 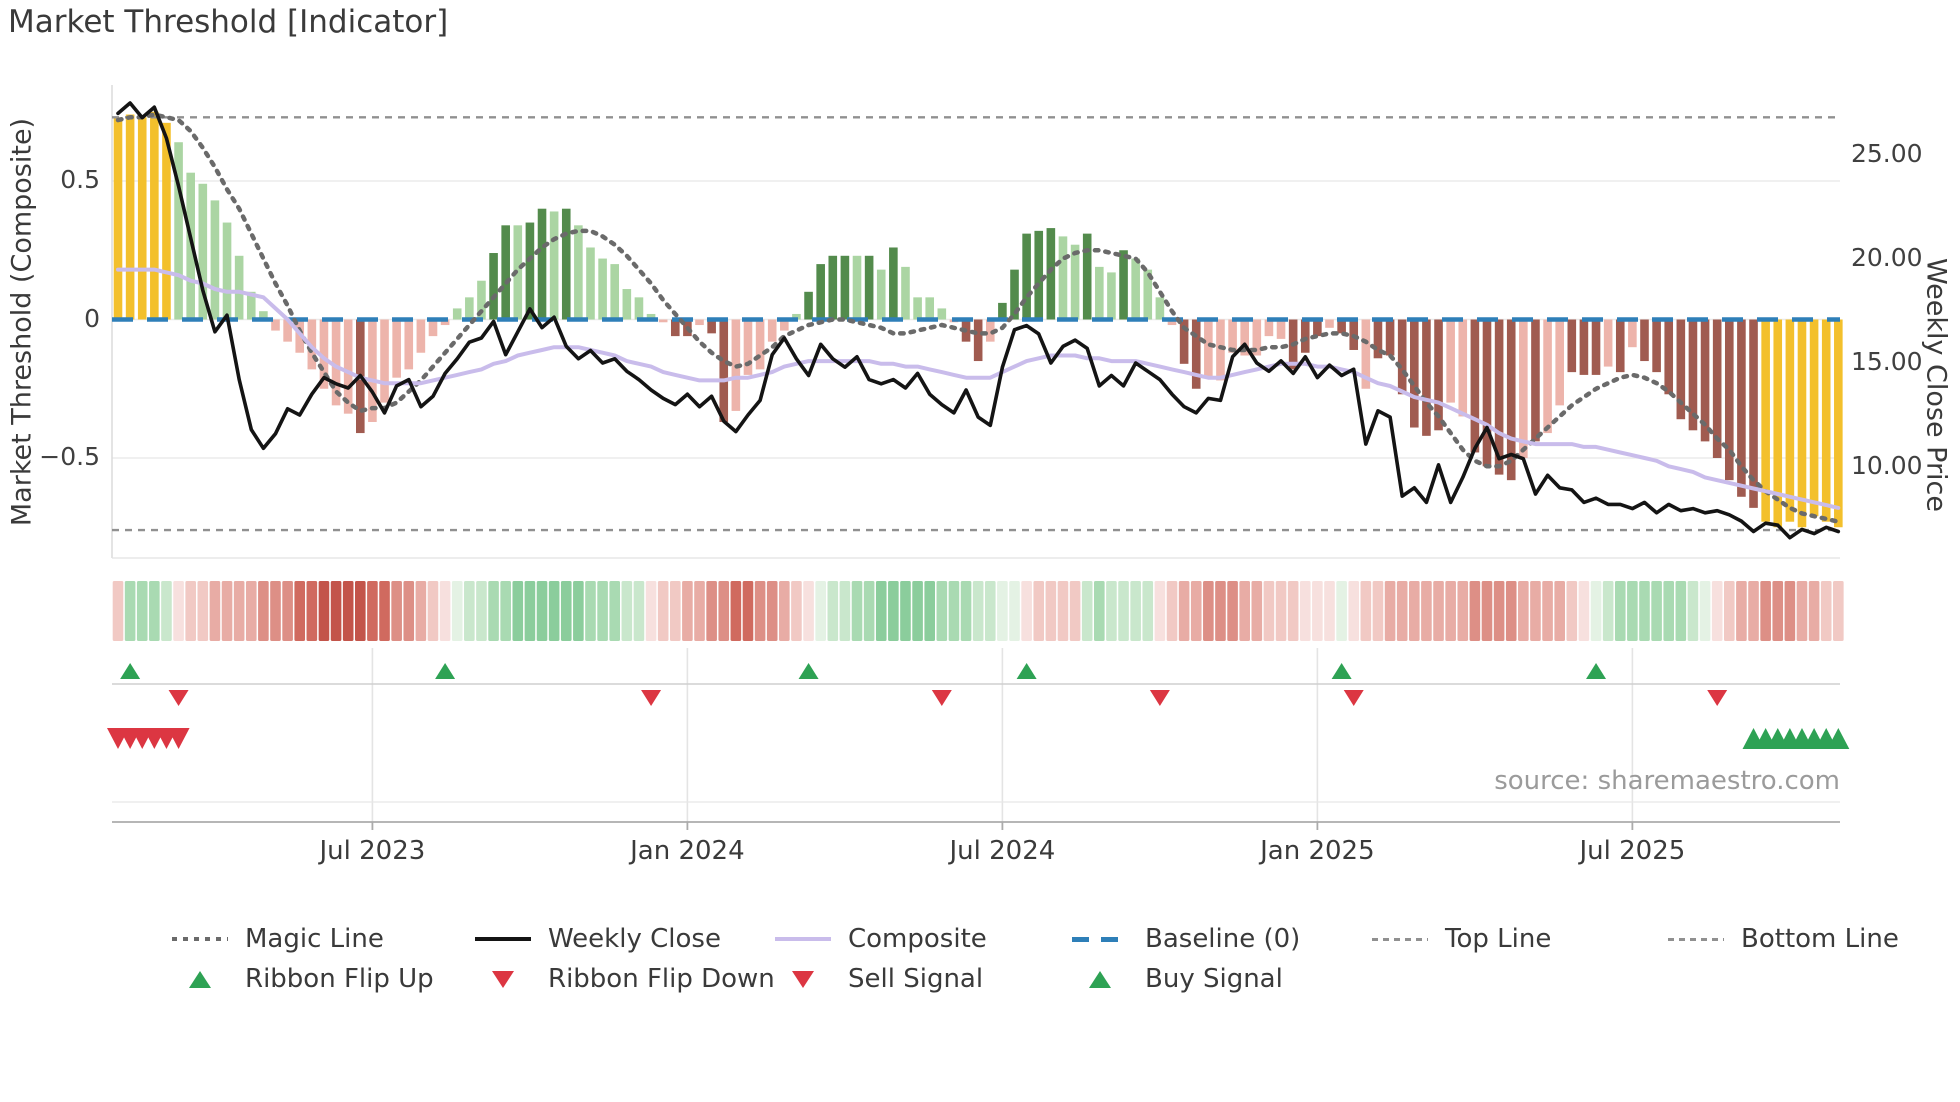 I want to click on legend-item-buy-signal: Buy Signal, so click(x=1177, y=979).